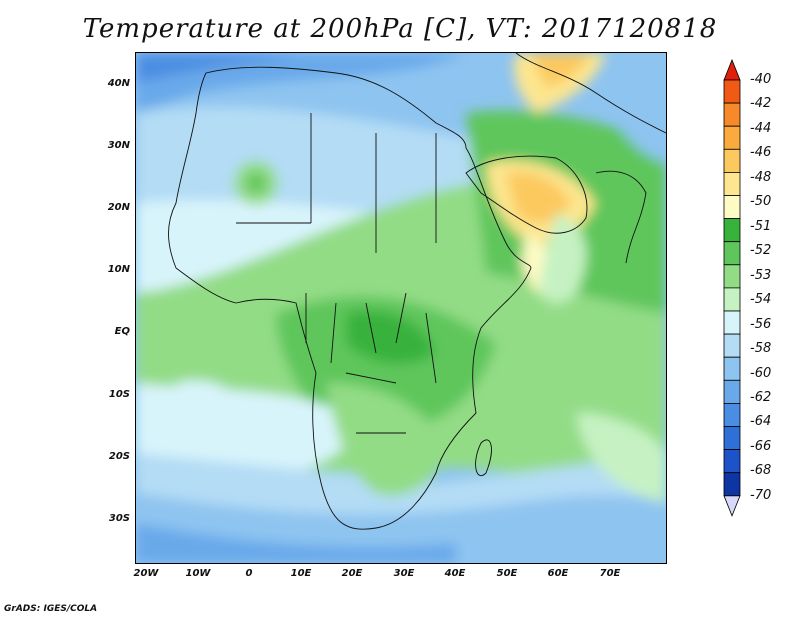 This screenshot has height=618, width=800. What do you see at coordinates (761, 349) in the screenshot?
I see `colorbar-level-label: -58` at bounding box center [761, 349].